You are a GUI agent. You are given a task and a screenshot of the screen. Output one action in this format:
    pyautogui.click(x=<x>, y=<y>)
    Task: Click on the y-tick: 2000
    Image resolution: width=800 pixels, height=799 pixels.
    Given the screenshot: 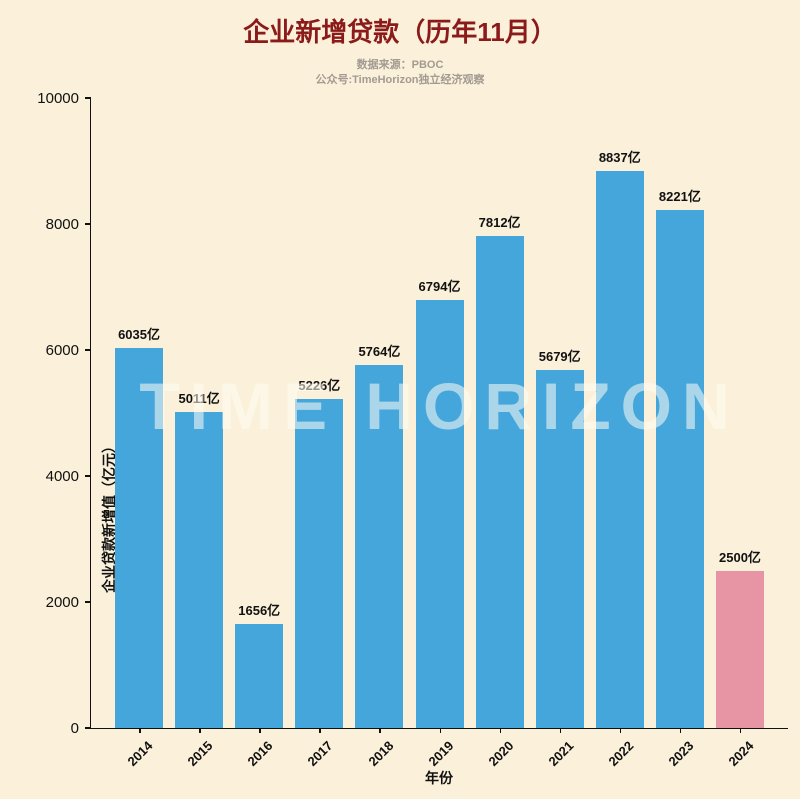 What is the action you would take?
    pyautogui.click(x=68, y=602)
    